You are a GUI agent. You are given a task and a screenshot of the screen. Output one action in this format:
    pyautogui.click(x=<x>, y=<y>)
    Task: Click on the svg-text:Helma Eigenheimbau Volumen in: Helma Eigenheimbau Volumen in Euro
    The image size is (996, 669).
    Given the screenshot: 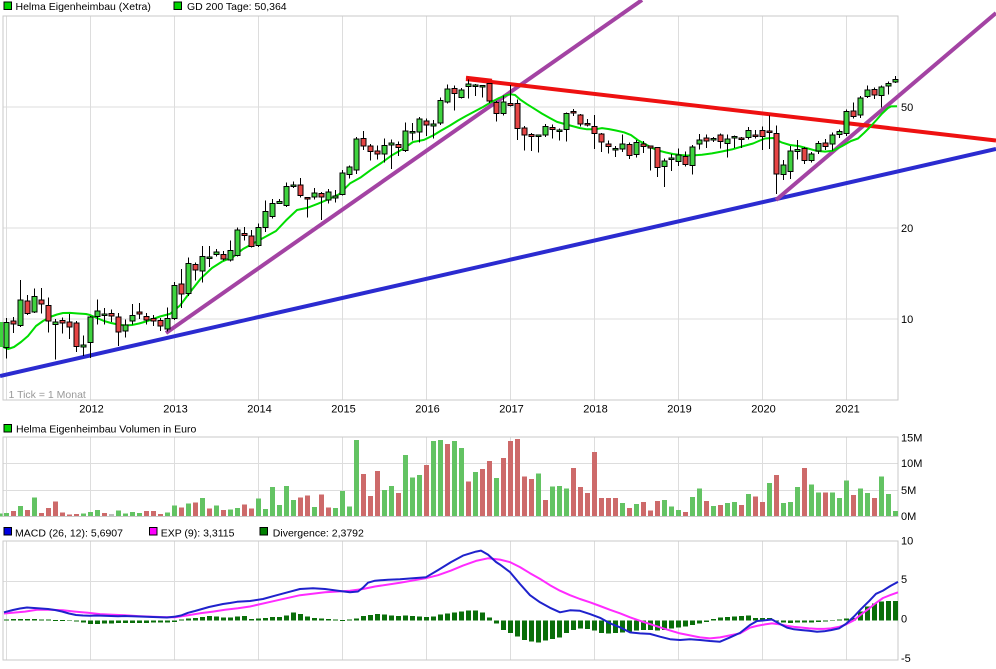 What is the action you would take?
    pyautogui.click(x=106, y=430)
    